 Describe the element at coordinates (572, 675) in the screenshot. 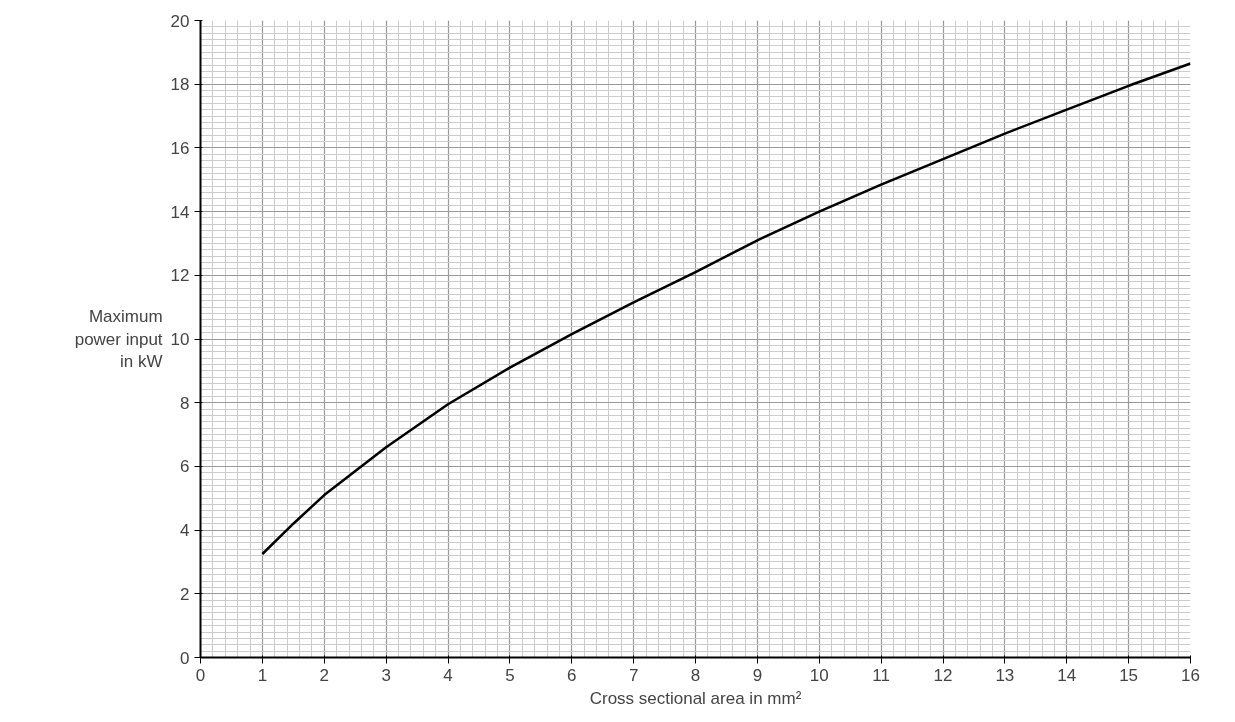

I see `x-tick-label: 6` at that location.